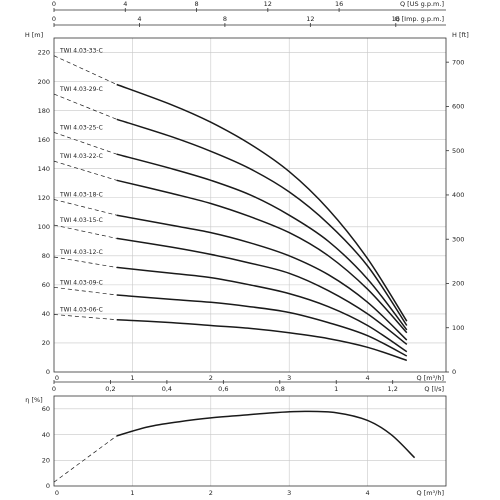 Image resolution: width=500 pixels, height=500 pixels. Describe the element at coordinates (81, 220) in the screenshot. I see `head-curve-label: TWI 4.03-15-C` at that location.